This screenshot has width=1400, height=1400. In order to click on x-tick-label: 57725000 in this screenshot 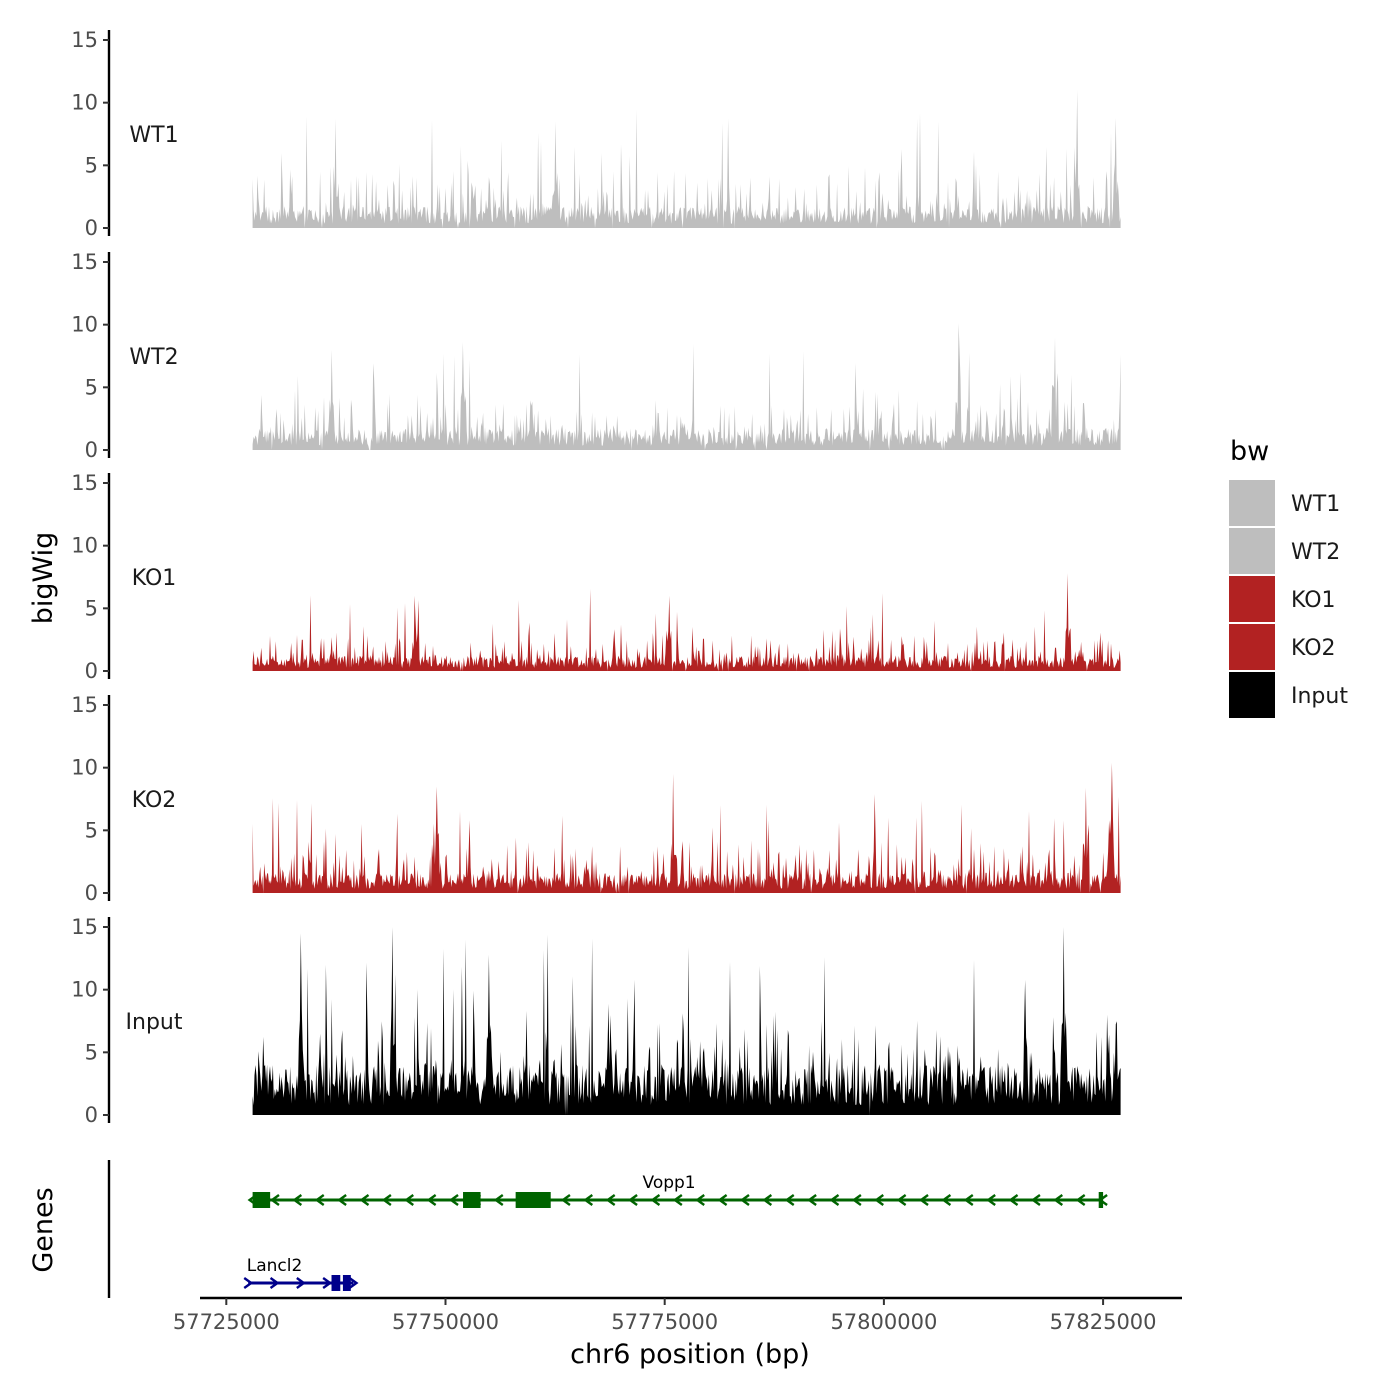, I will do `click(226, 1322)`.